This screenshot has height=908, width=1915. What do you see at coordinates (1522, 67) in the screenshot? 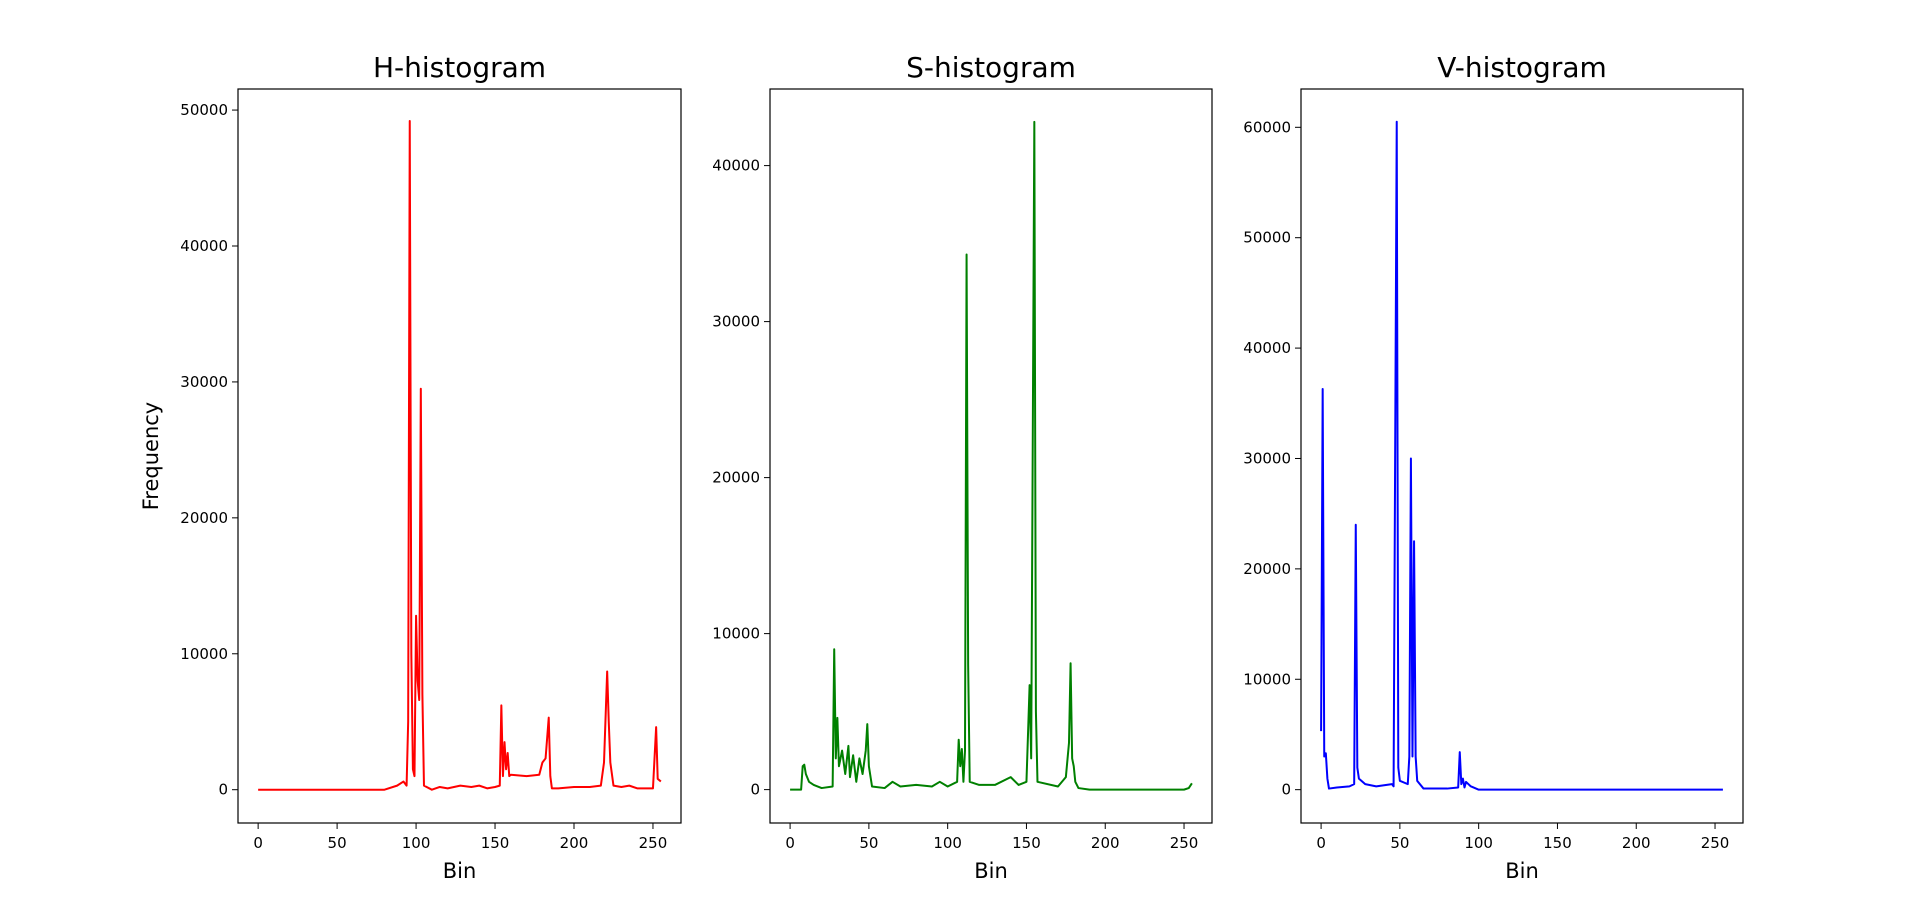
I see `chart-title: V-histogram` at bounding box center [1522, 67].